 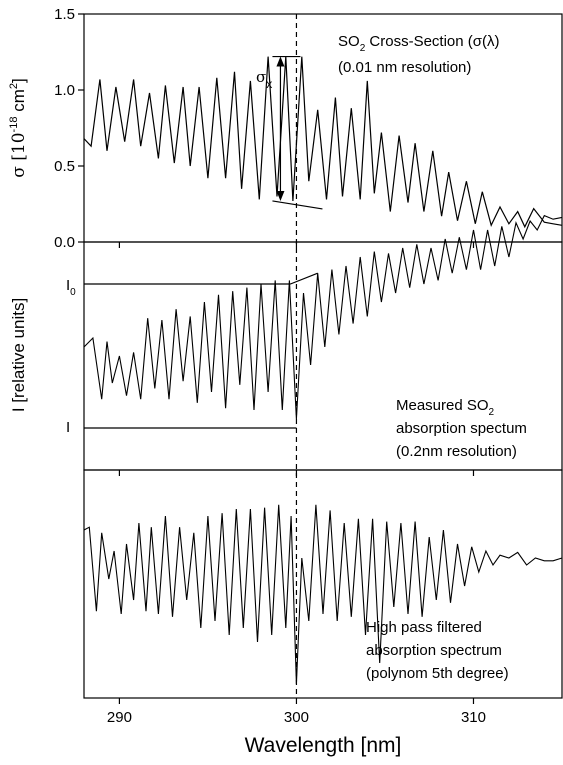 What do you see at coordinates (269, 84) in the screenshot?
I see `sigma-x-subscript: x` at bounding box center [269, 84].